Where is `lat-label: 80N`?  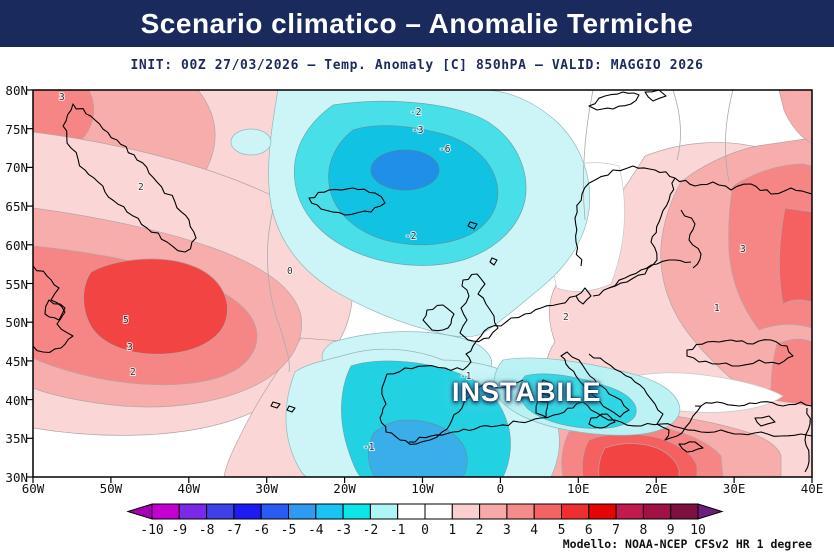 lat-label: 80N is located at coordinates (16, 90).